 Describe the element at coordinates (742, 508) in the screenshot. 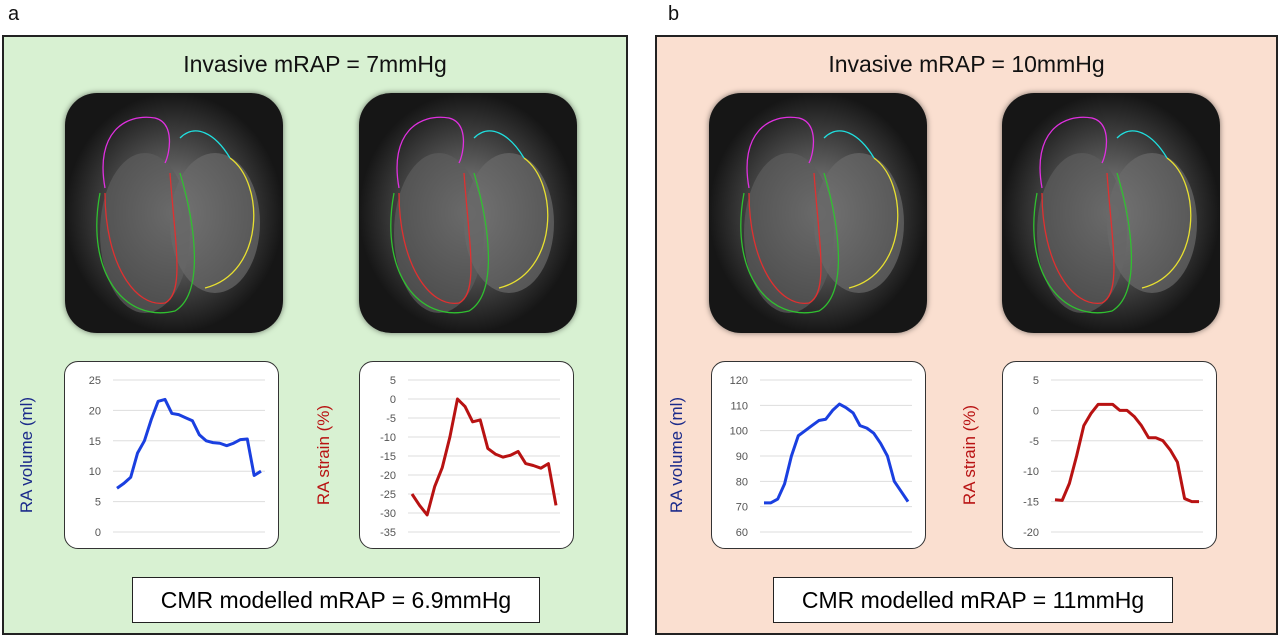

I see `y-tick-label: 70` at that location.